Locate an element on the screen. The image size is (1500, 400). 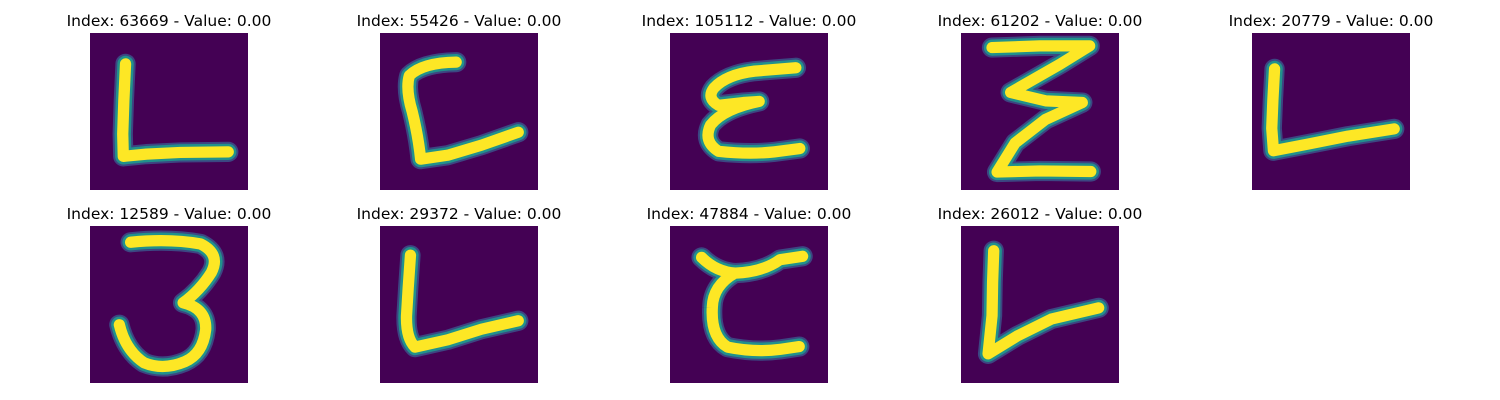
panel-title: Index: 105112 - Value: 0.00 is located at coordinates (749, 21).